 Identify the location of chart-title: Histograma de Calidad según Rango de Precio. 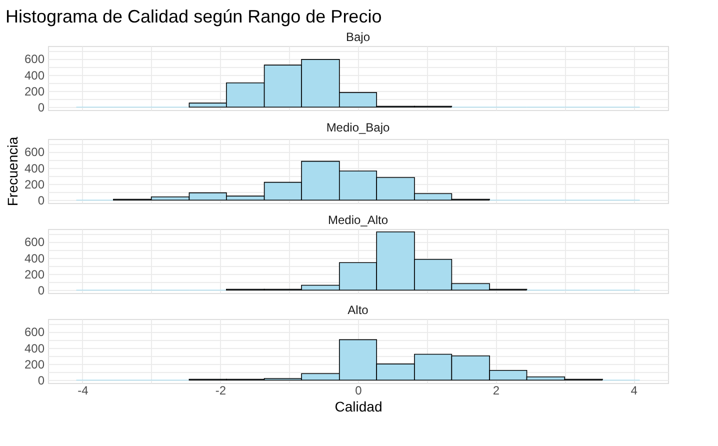
(193, 16).